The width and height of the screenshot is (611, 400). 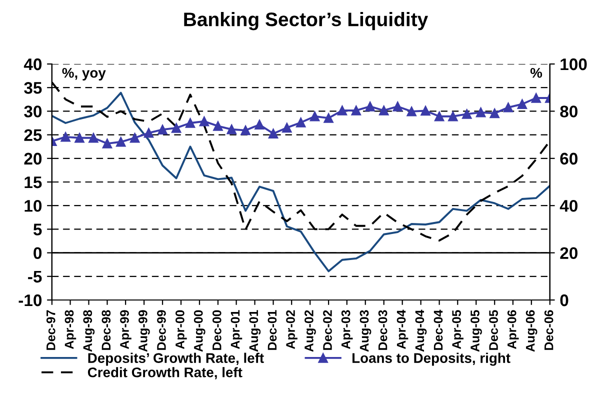 I want to click on x-tick-label: Apr-04, so click(x=402, y=330).